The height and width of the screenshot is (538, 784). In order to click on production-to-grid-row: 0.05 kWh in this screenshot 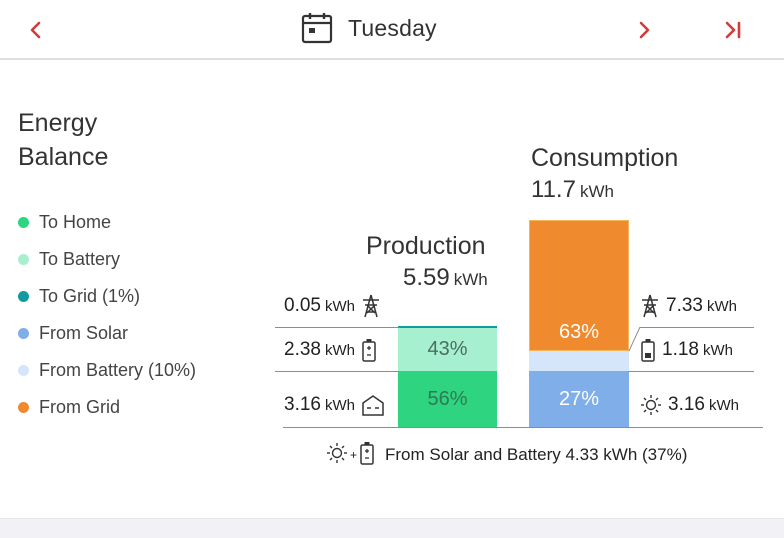, I will do `click(332, 306)`.